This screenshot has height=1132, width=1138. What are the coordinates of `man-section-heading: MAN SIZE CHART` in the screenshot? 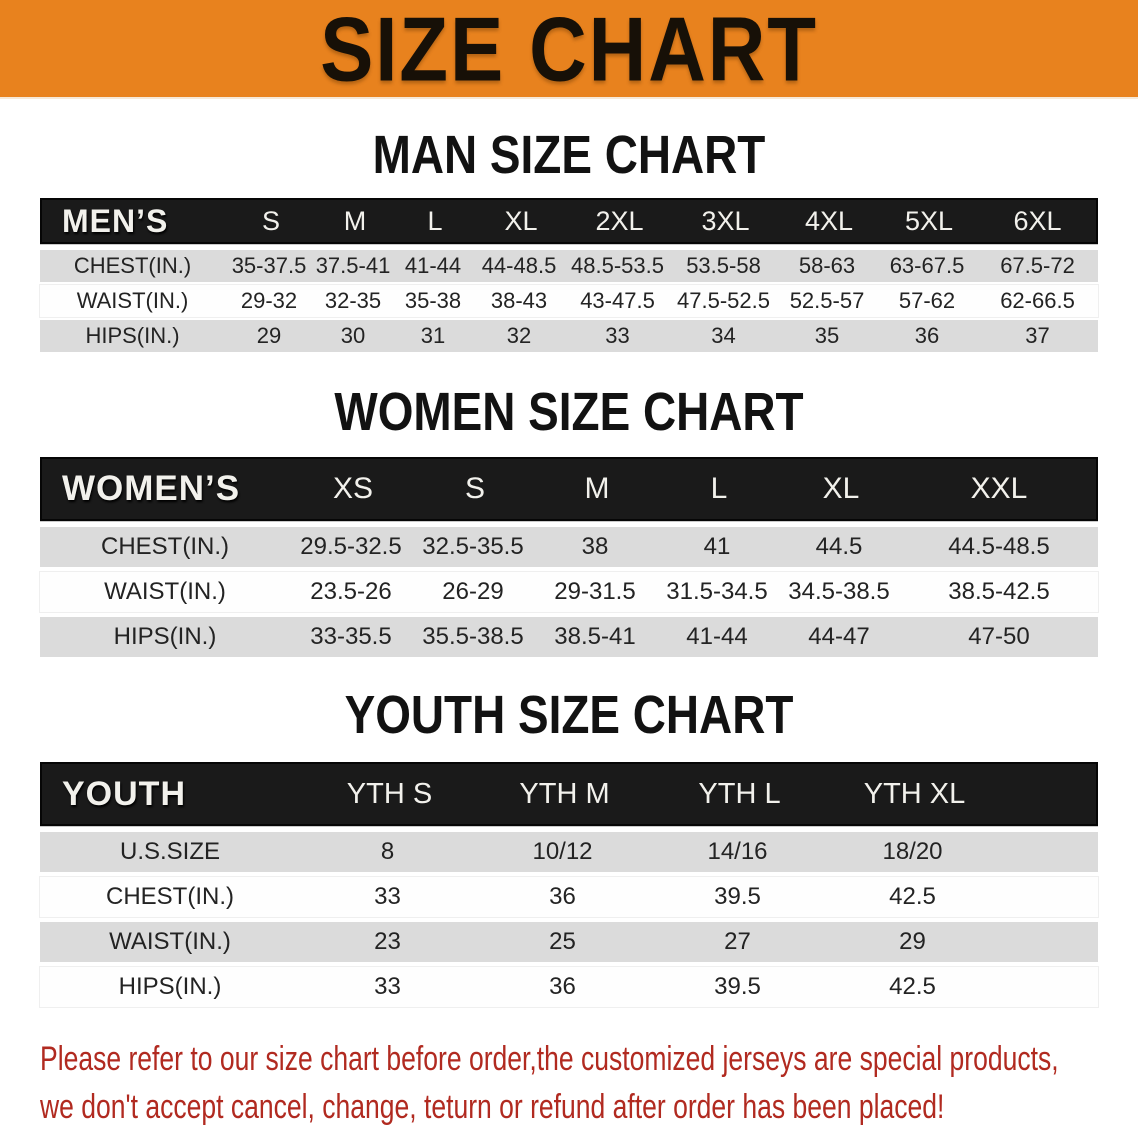 It's located at (569, 155).